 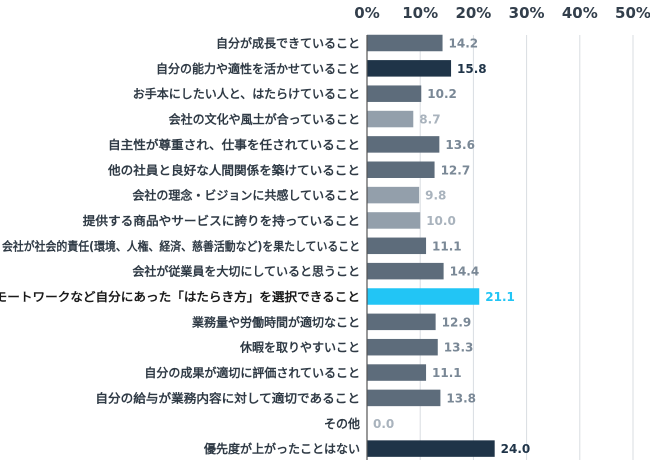 What do you see at coordinates (383, 424) in the screenshot?
I see `value-label-15: 0.0` at bounding box center [383, 424].